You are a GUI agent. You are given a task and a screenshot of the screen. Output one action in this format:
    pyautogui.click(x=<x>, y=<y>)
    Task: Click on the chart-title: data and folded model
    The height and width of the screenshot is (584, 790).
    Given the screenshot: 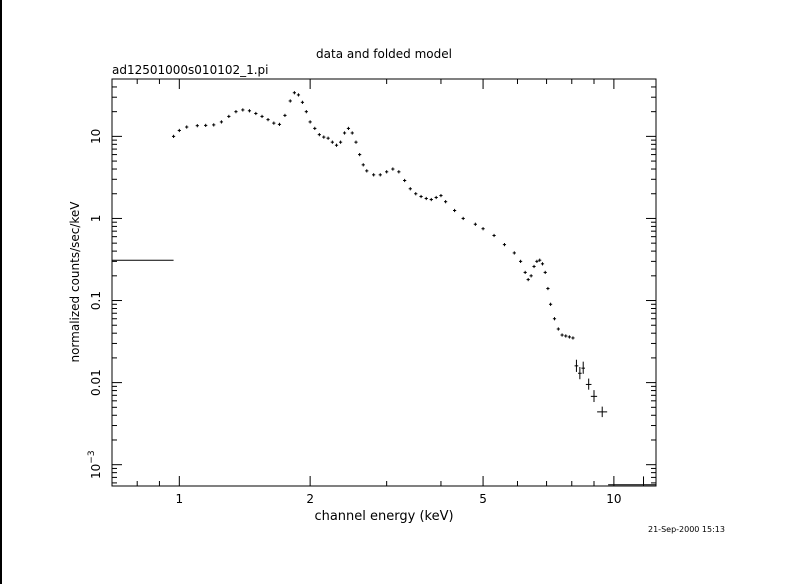 What is the action you would take?
    pyautogui.click(x=384, y=54)
    